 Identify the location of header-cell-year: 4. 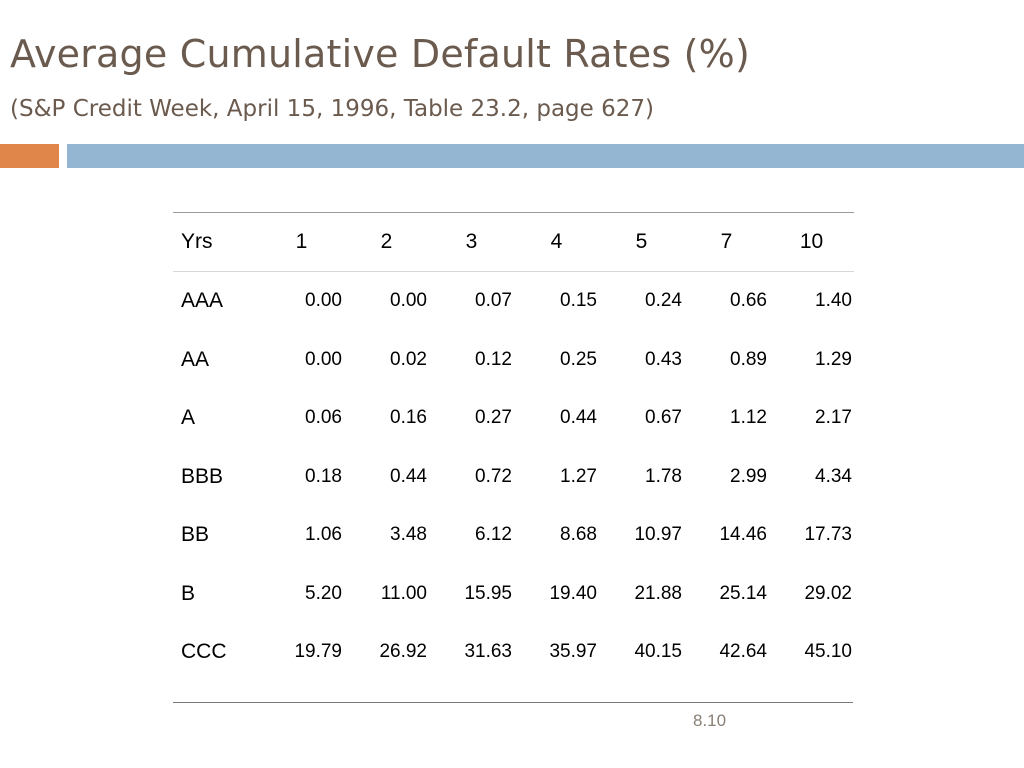
(556, 241).